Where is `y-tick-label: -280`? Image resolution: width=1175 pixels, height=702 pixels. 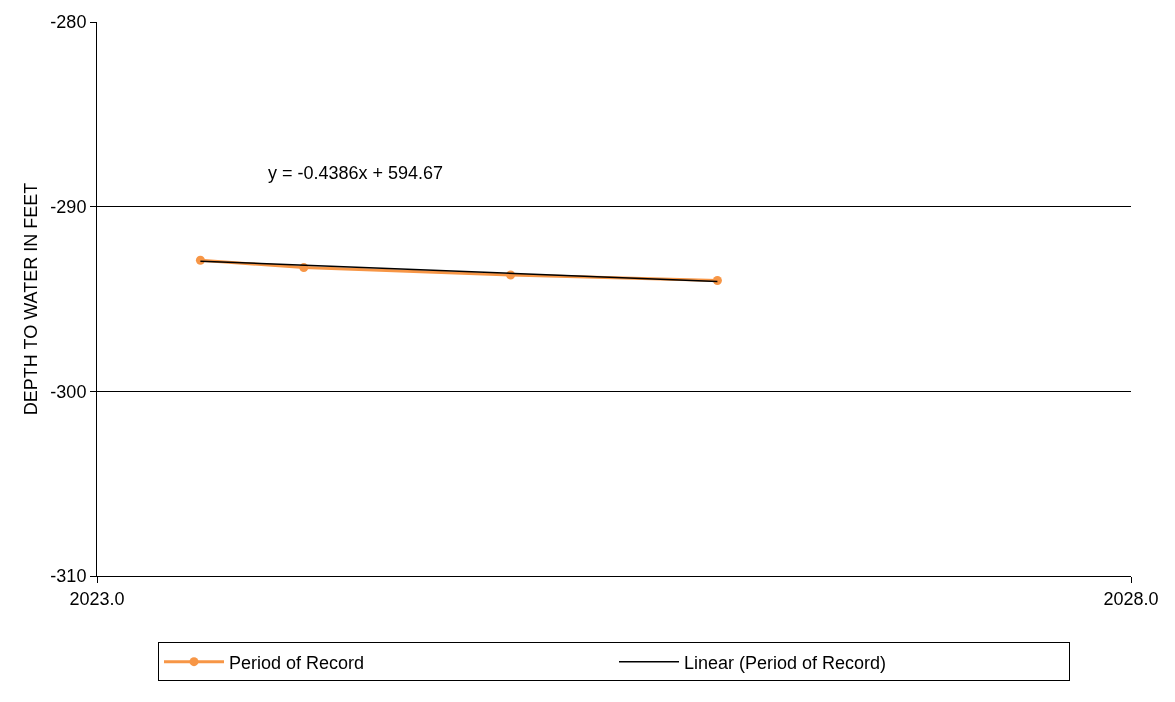 y-tick-label: -280 is located at coordinates (68, 22).